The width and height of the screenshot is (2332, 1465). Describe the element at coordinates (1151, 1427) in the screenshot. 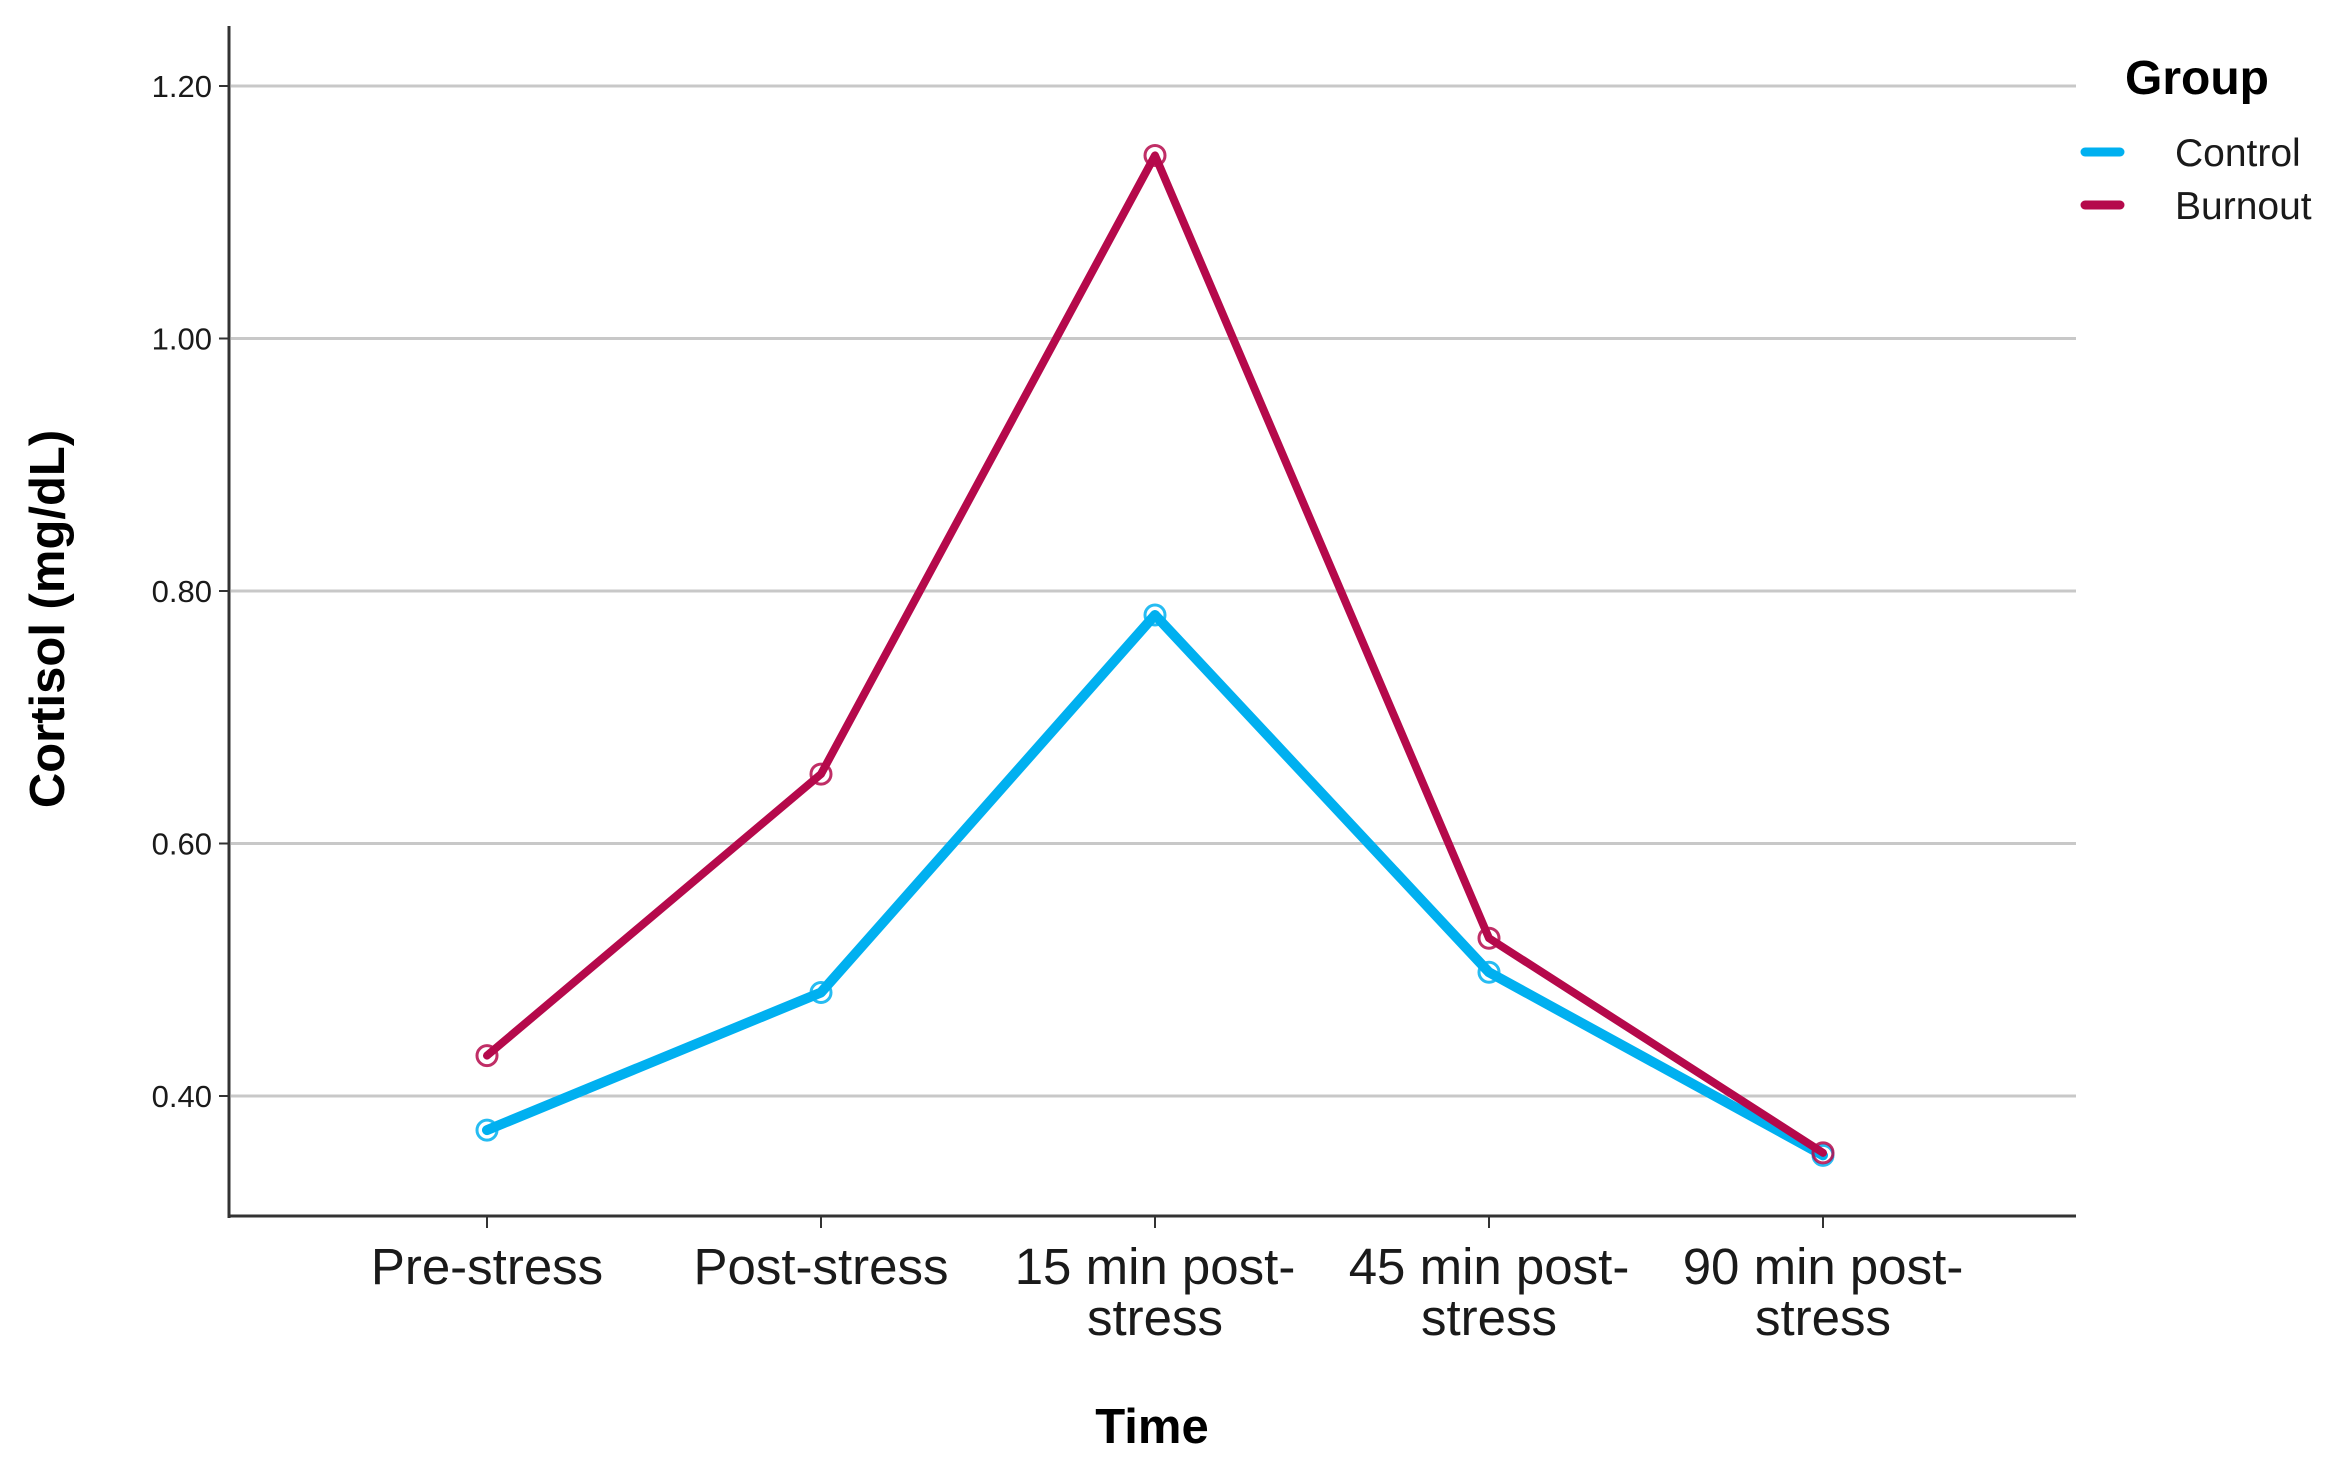

I see `x-axis-title: Time` at that location.